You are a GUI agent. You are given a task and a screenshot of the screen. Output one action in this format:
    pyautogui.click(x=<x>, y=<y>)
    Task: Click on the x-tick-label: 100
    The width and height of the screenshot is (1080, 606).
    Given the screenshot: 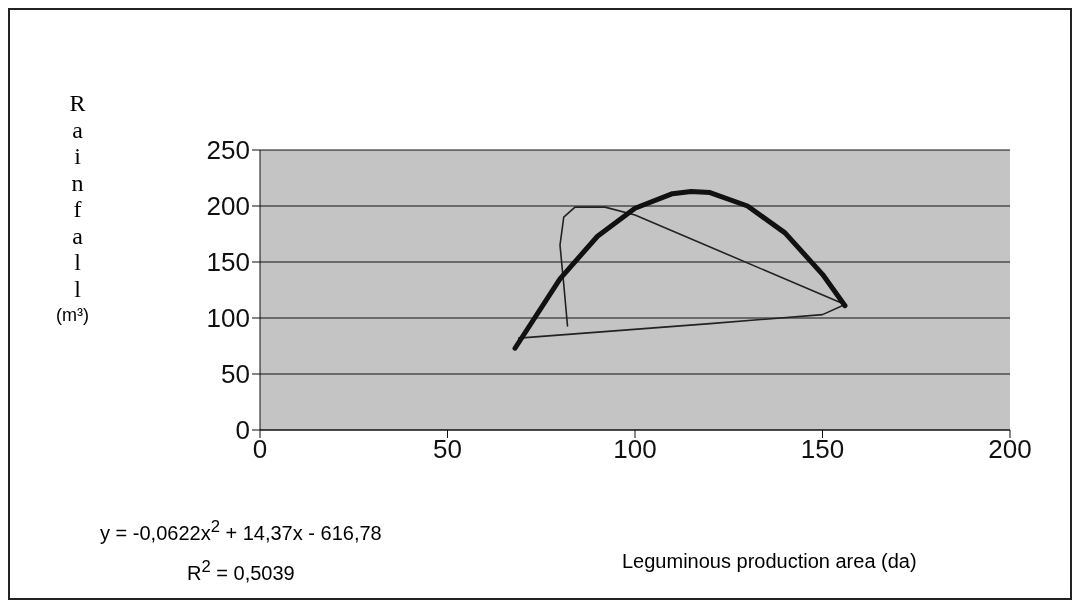 What is the action you would take?
    pyautogui.click(x=635, y=449)
    